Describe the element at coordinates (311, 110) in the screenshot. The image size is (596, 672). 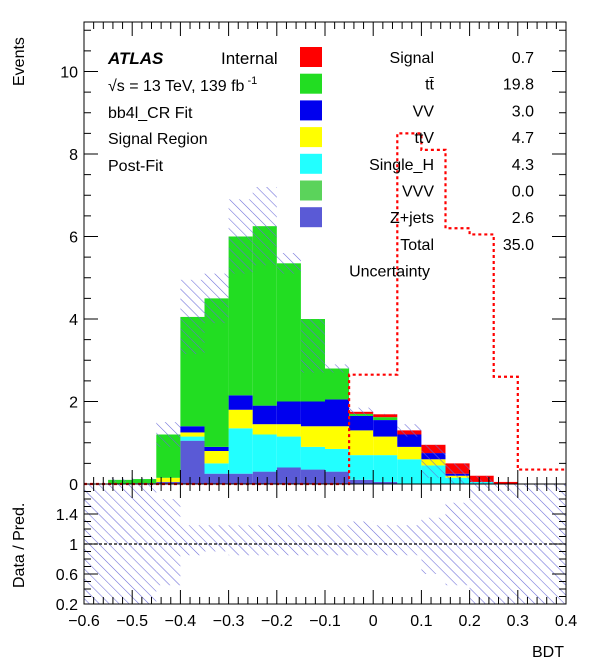
I see `legend-swatch-vv` at that location.